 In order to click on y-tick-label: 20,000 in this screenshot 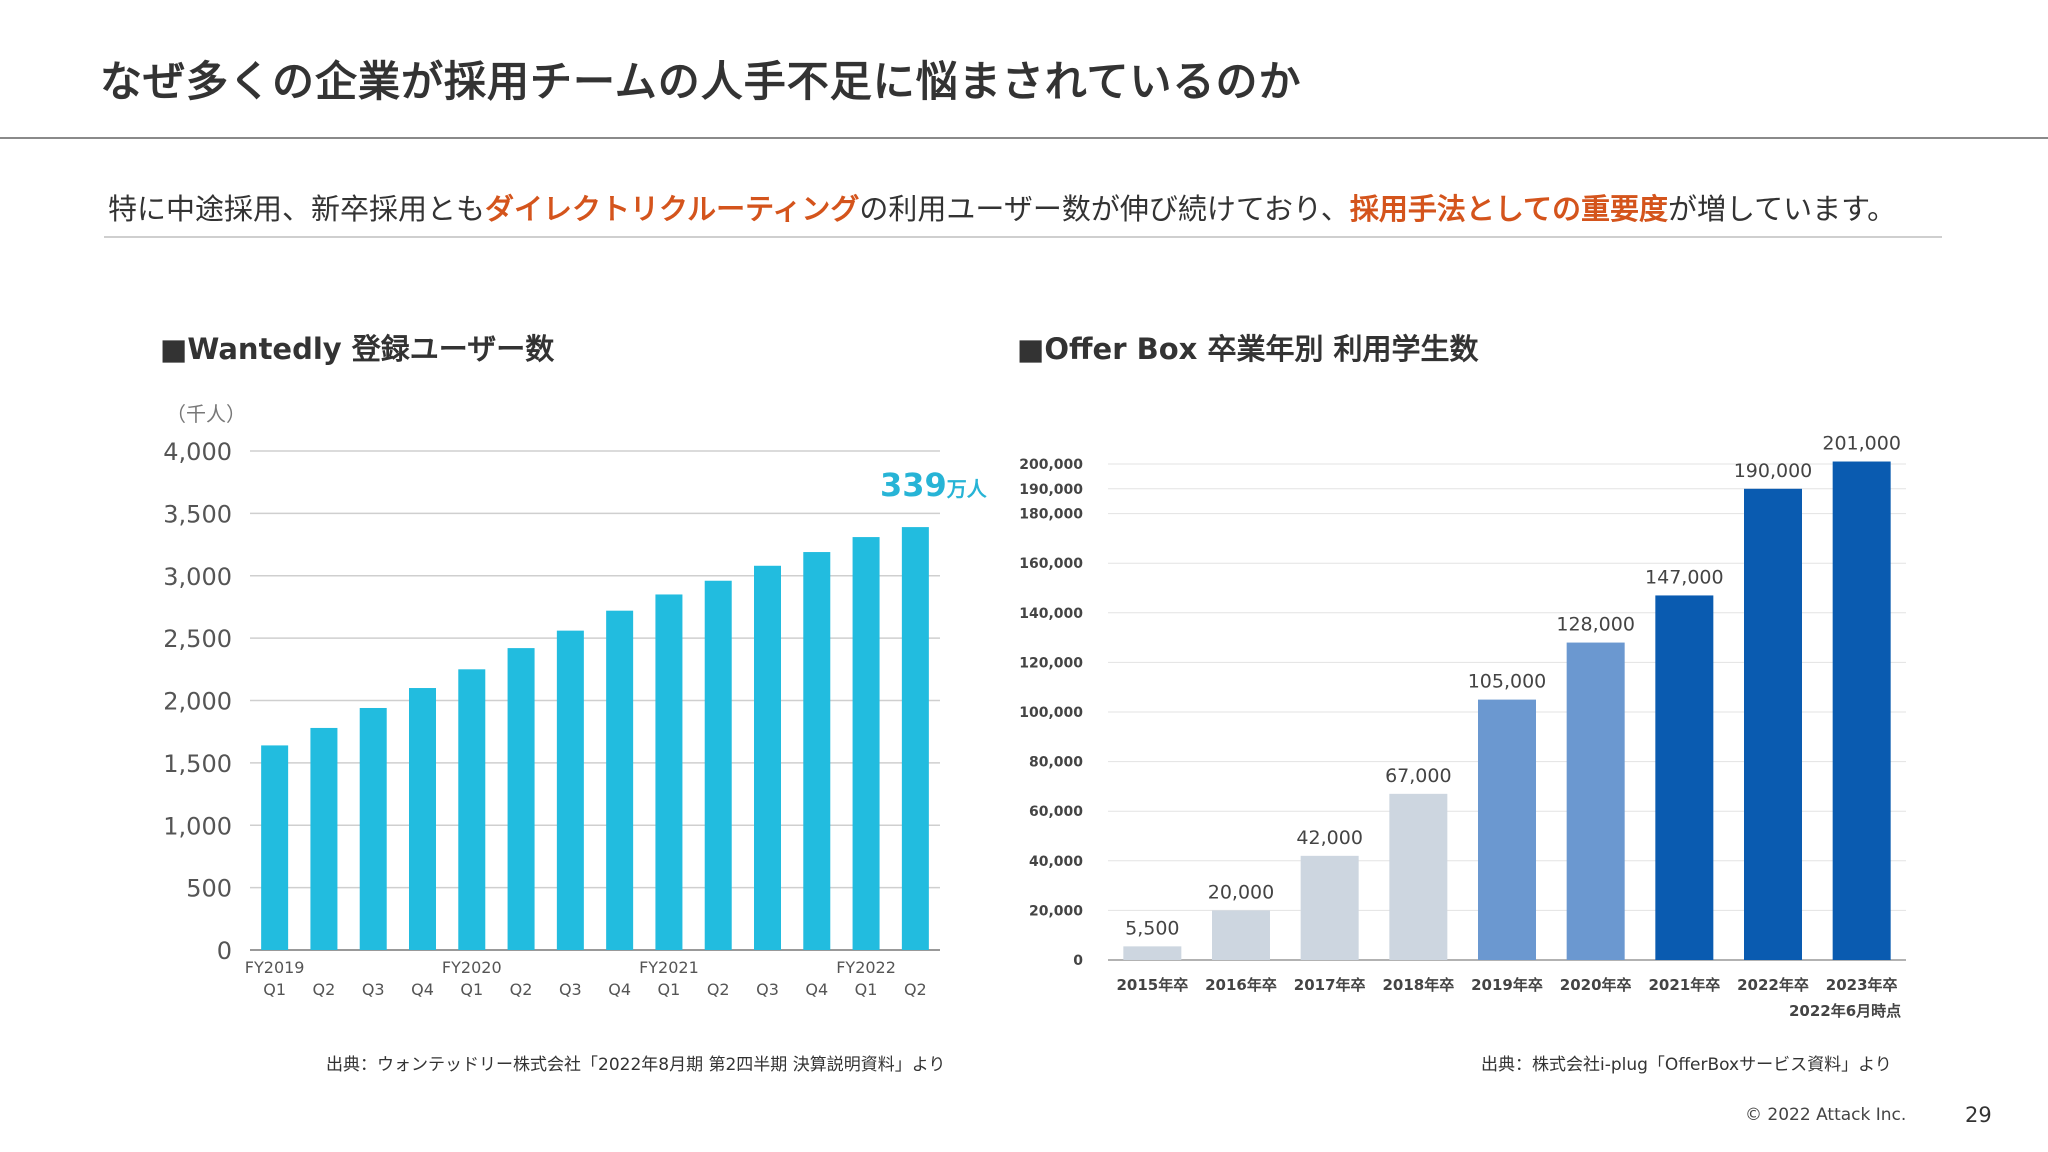, I will do `click(1056, 911)`.